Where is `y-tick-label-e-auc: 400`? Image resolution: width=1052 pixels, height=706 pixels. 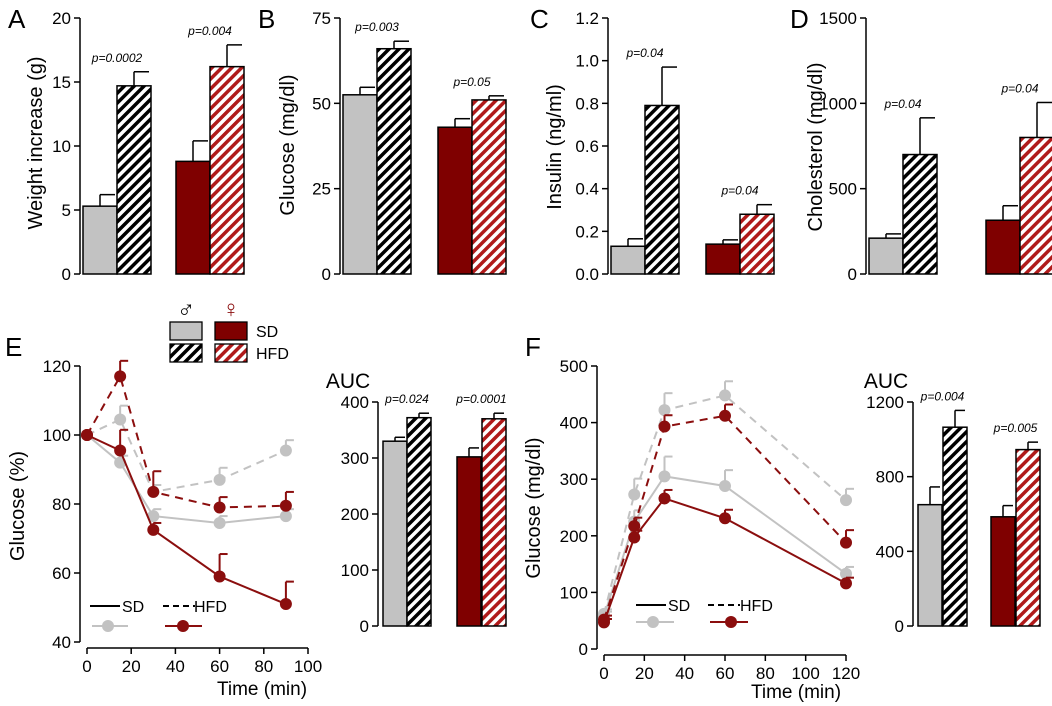 y-tick-label-e-auc: 400 is located at coordinates (355, 402).